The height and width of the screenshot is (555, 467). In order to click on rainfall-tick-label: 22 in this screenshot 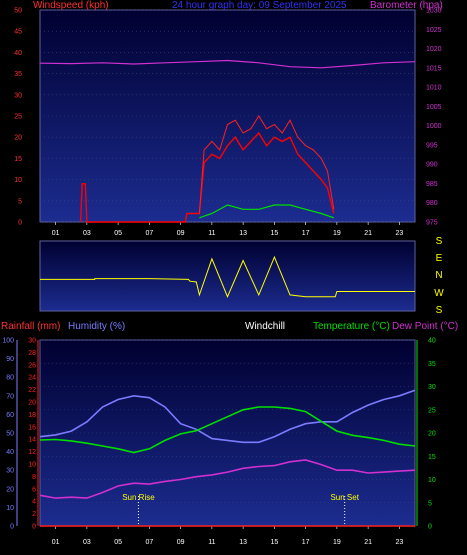, I will do `click(32, 390)`.